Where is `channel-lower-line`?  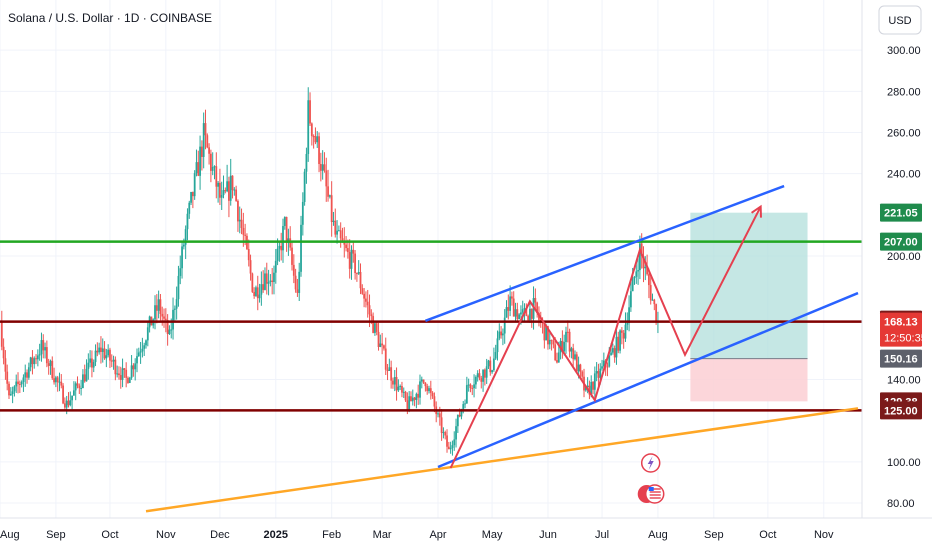 channel-lower-line is located at coordinates (648, 380).